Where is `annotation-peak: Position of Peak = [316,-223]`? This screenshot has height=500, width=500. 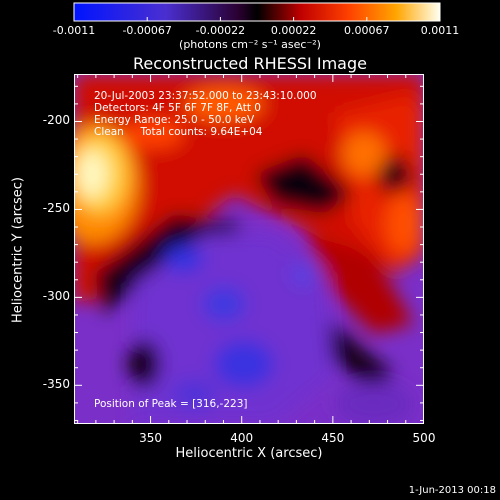 annotation-peak: Position of Peak = [316,-223] is located at coordinates (171, 404).